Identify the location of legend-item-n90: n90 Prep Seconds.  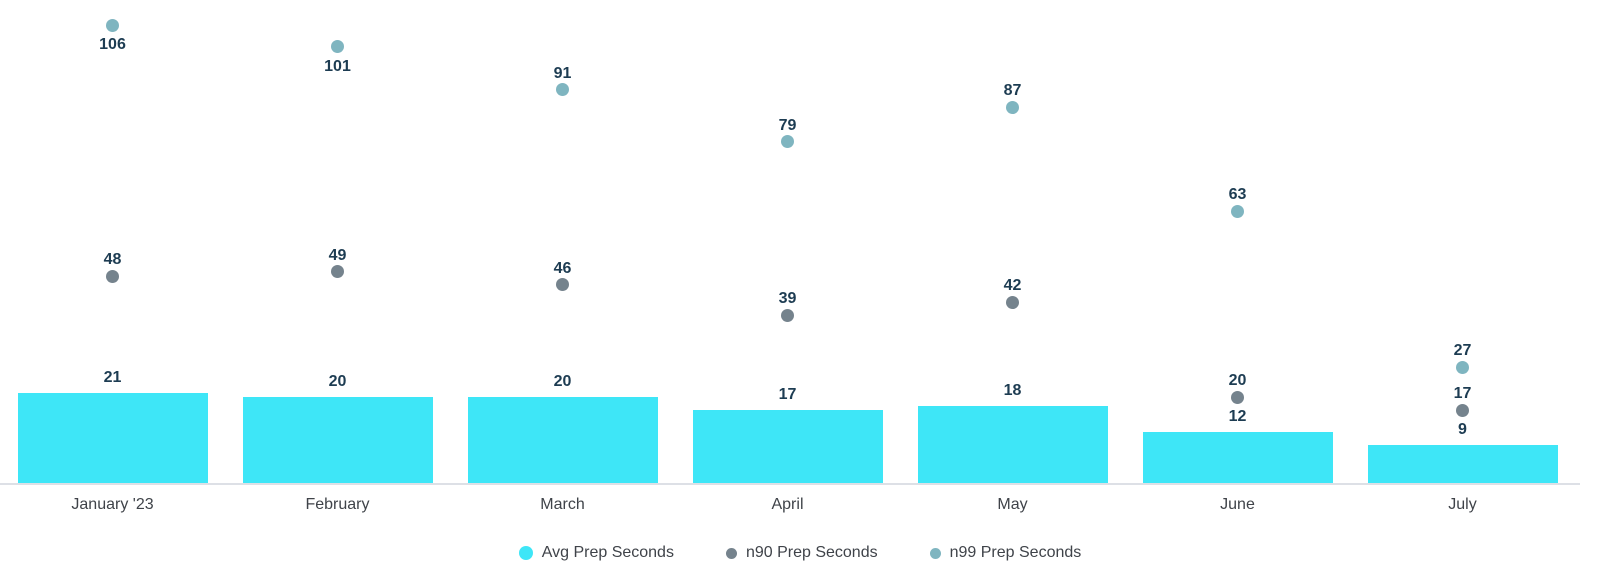
(801, 553).